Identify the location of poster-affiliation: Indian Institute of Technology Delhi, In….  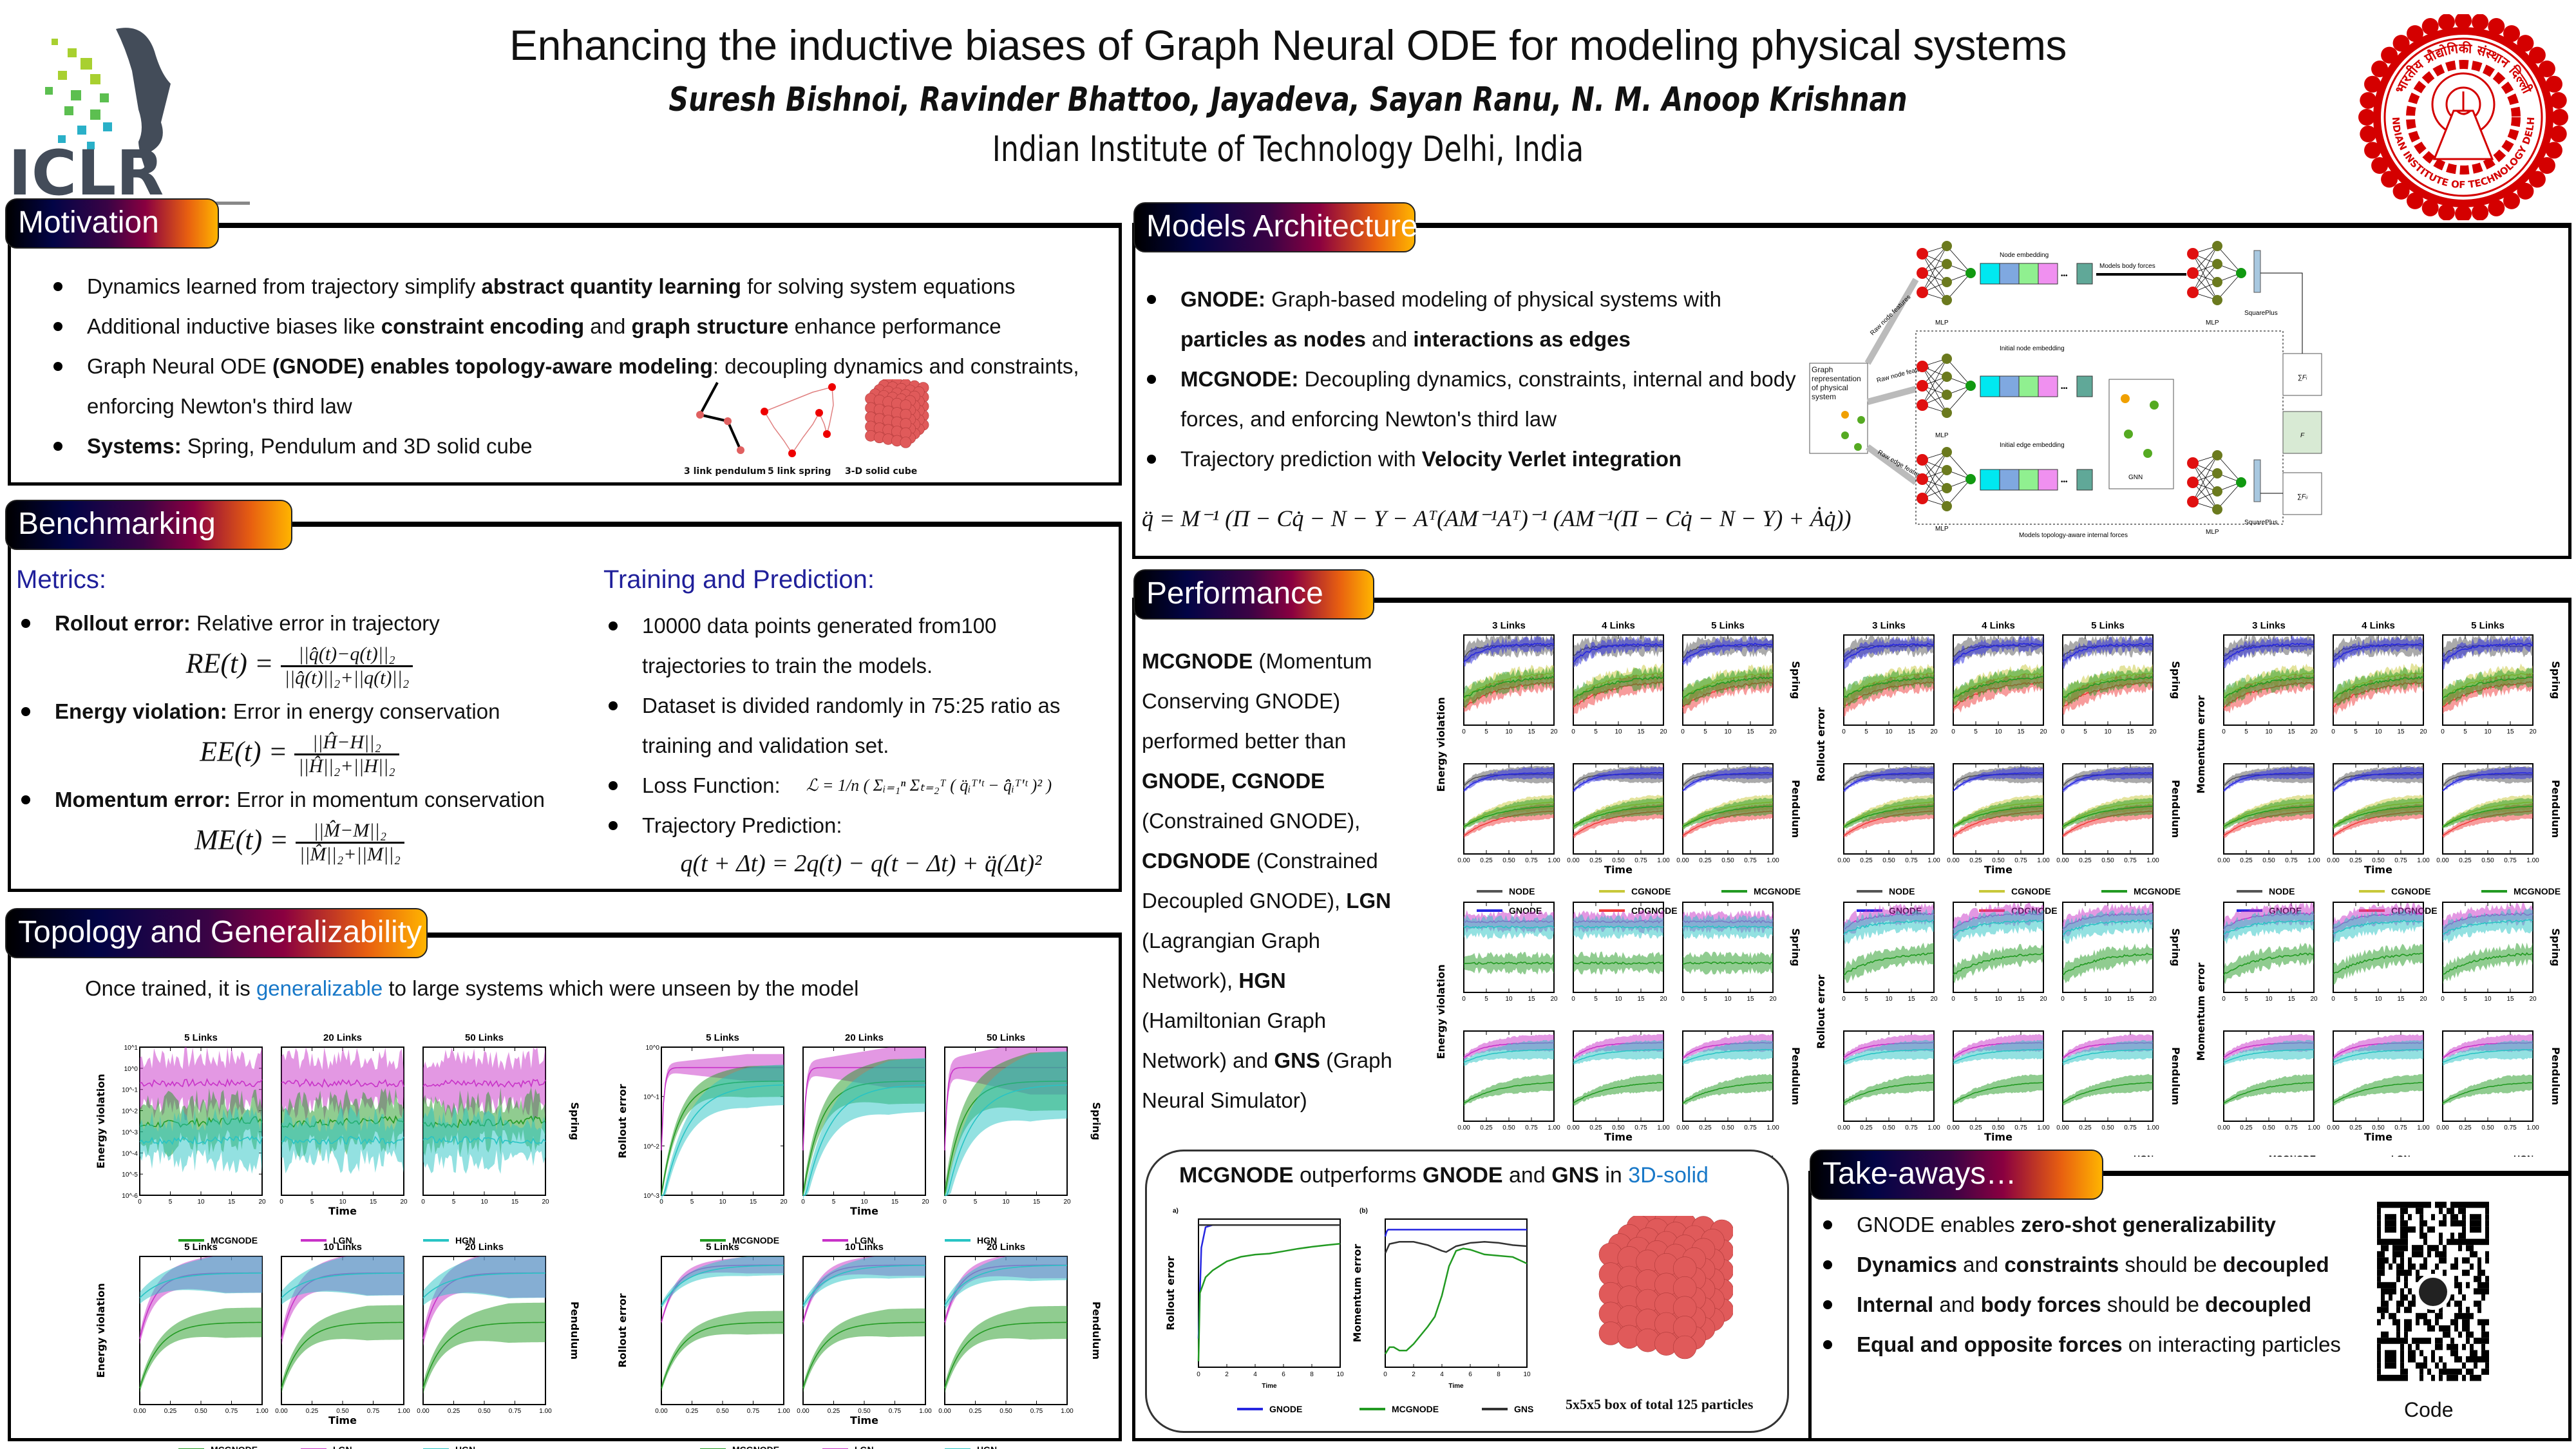
(1288, 149).